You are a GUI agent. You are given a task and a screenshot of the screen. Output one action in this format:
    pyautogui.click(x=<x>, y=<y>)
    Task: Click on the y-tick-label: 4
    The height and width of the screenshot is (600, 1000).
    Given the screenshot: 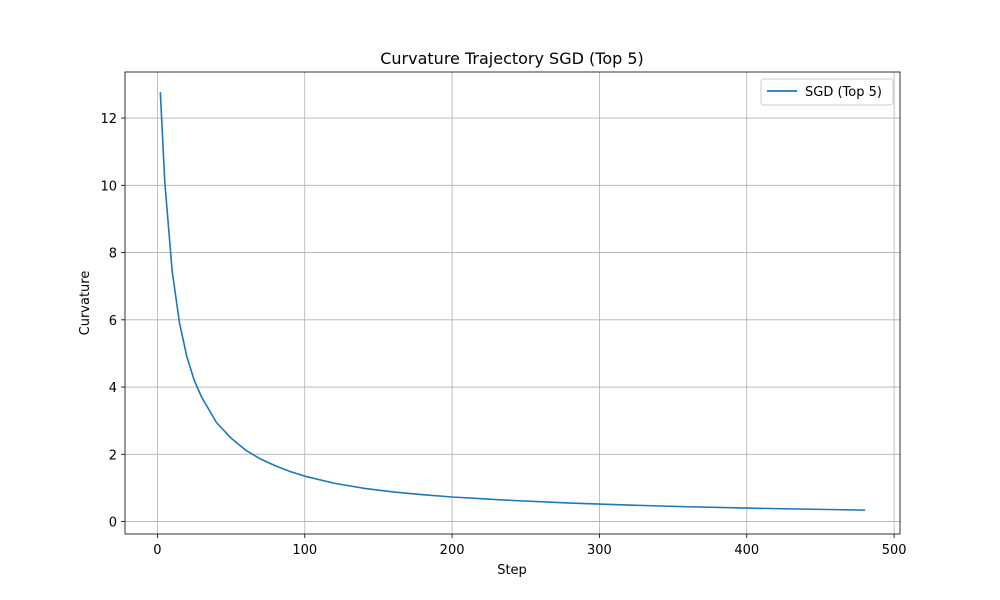 What is the action you would take?
    pyautogui.click(x=113, y=388)
    